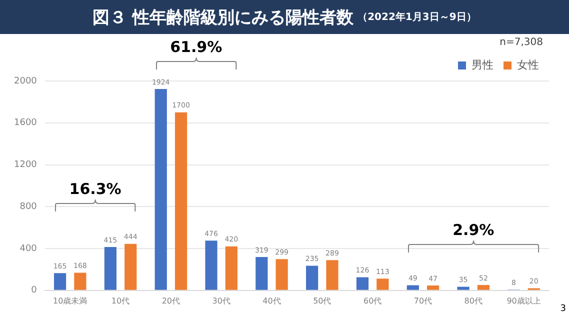 The height and width of the screenshot is (320, 569). Describe the element at coordinates (26, 81) in the screenshot. I see `y-tick-label: 2000` at that location.